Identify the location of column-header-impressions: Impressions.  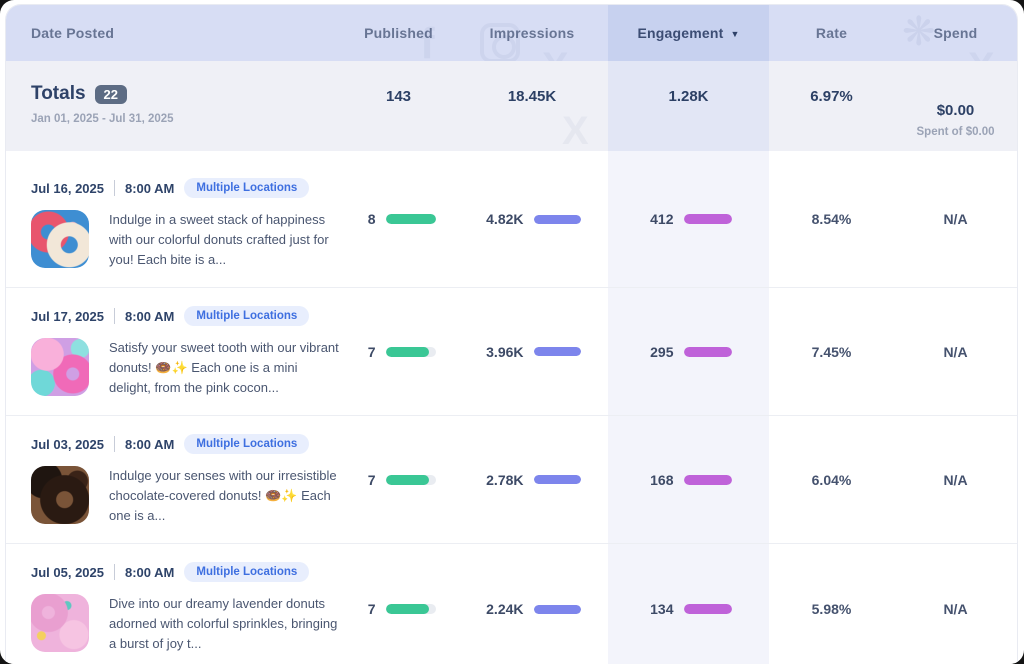
(532, 33).